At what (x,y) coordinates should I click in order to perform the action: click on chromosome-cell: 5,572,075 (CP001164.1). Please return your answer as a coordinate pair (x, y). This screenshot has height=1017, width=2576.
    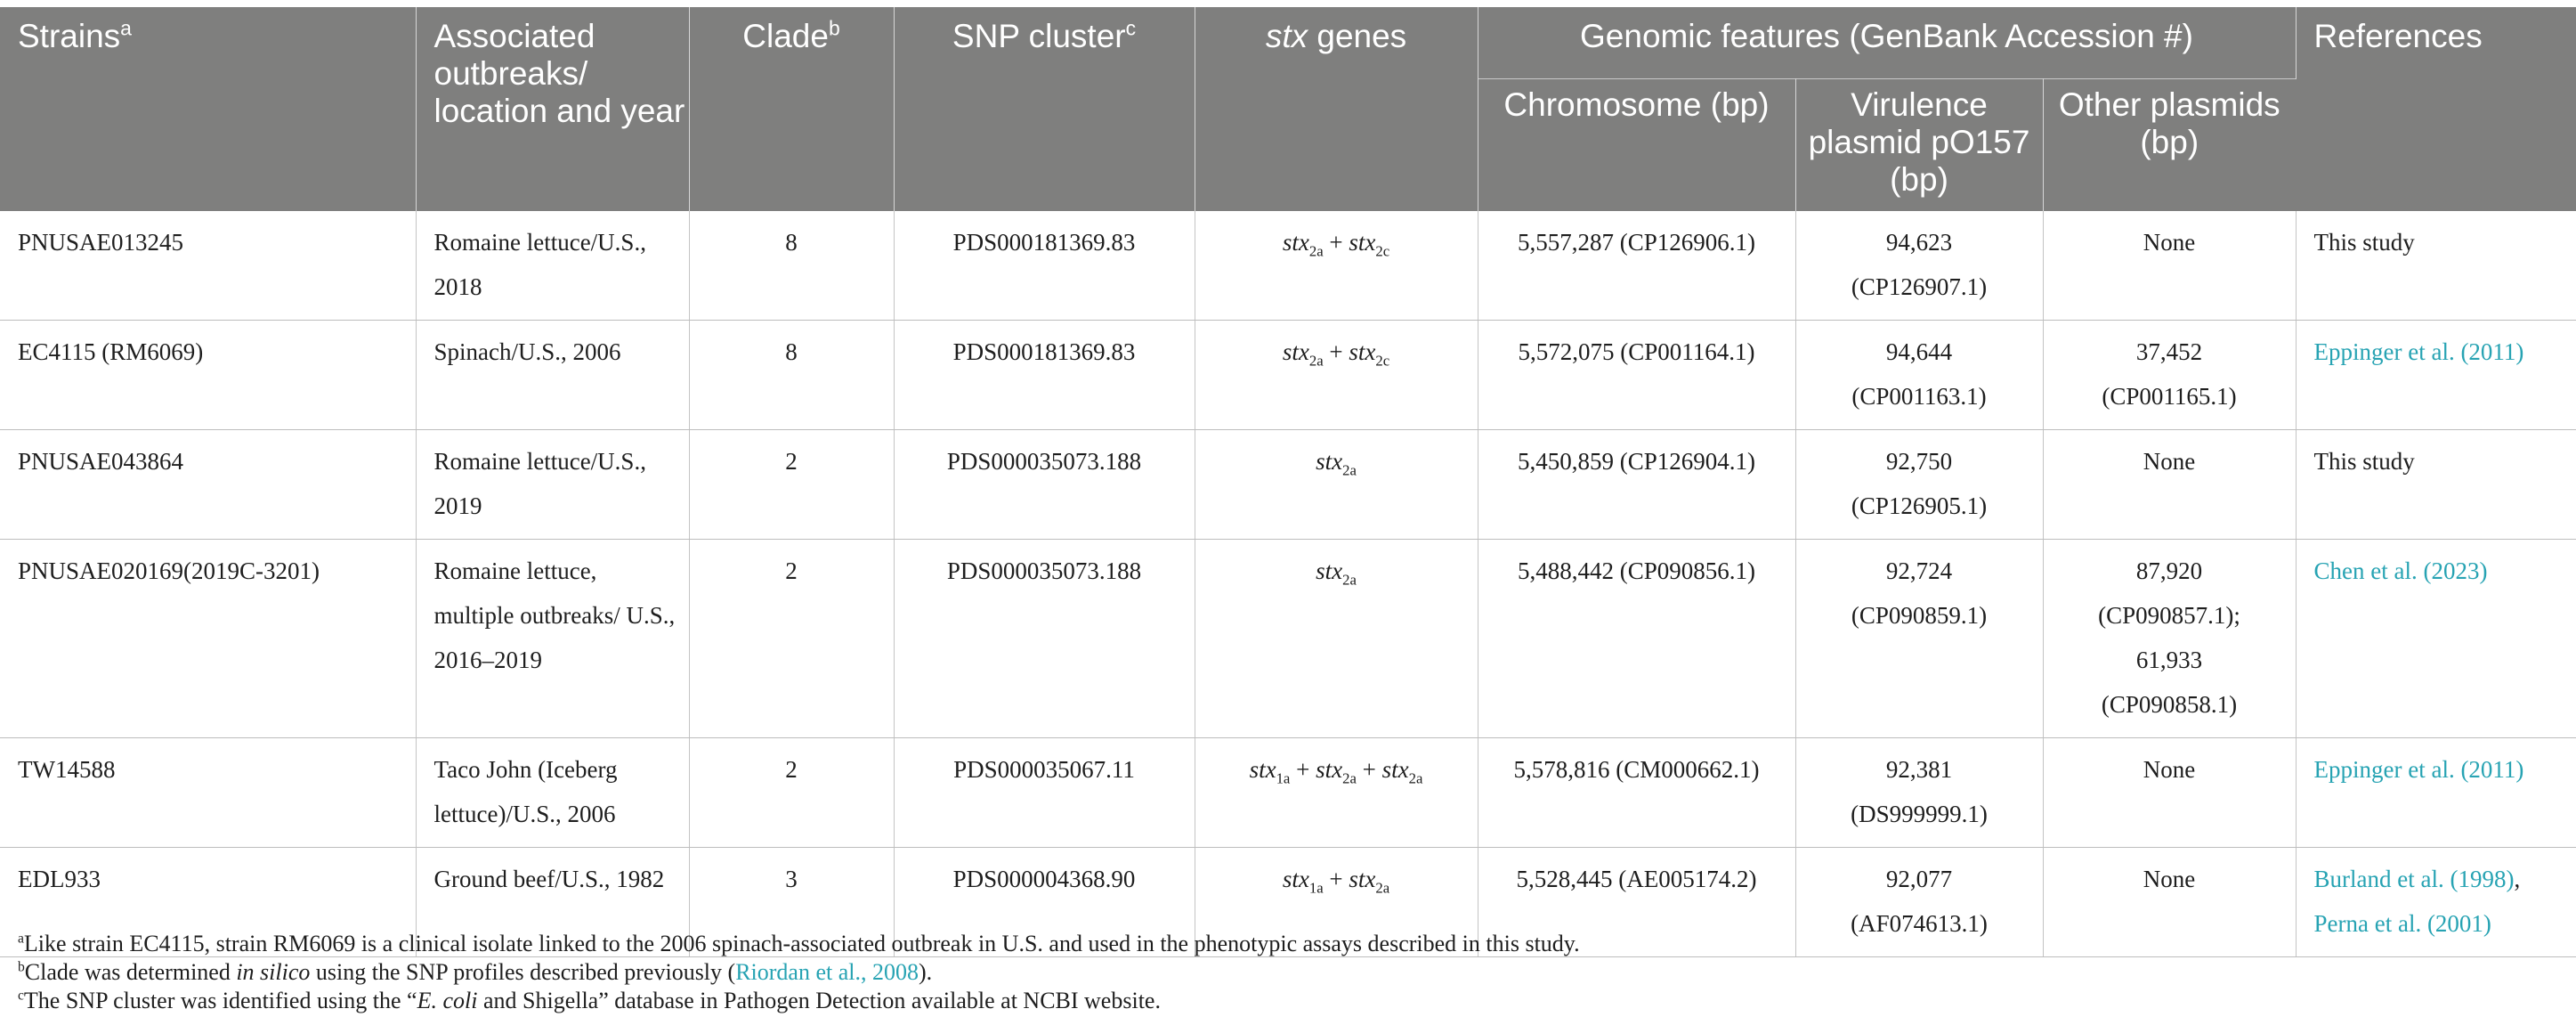
    Looking at the image, I should click on (1637, 375).